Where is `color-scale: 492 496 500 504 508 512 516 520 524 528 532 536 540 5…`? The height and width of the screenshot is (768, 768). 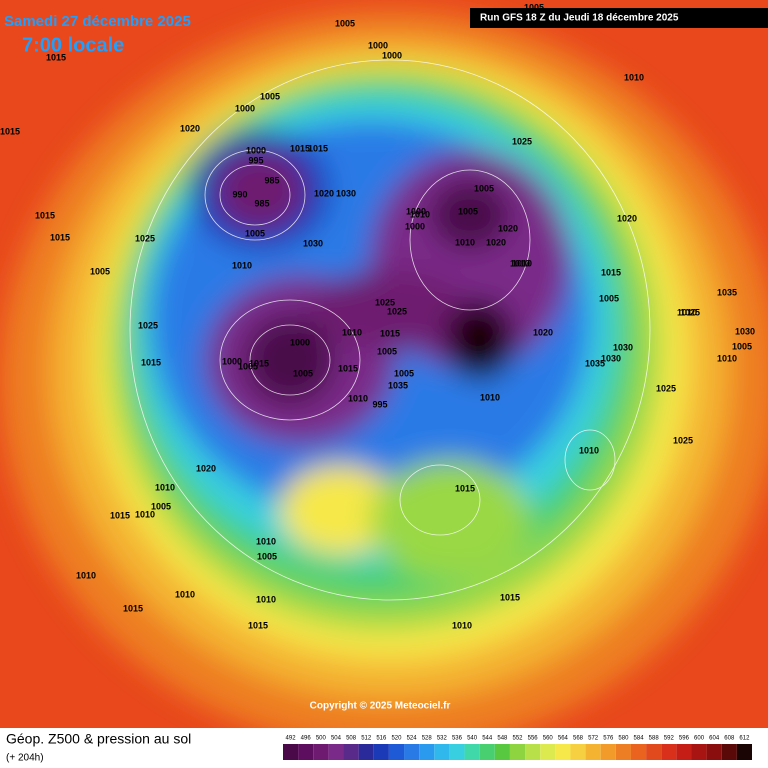
color-scale: 492 496 500 504 508 512 516 520 524 528 532 536 540 5… is located at coordinates (517, 748).